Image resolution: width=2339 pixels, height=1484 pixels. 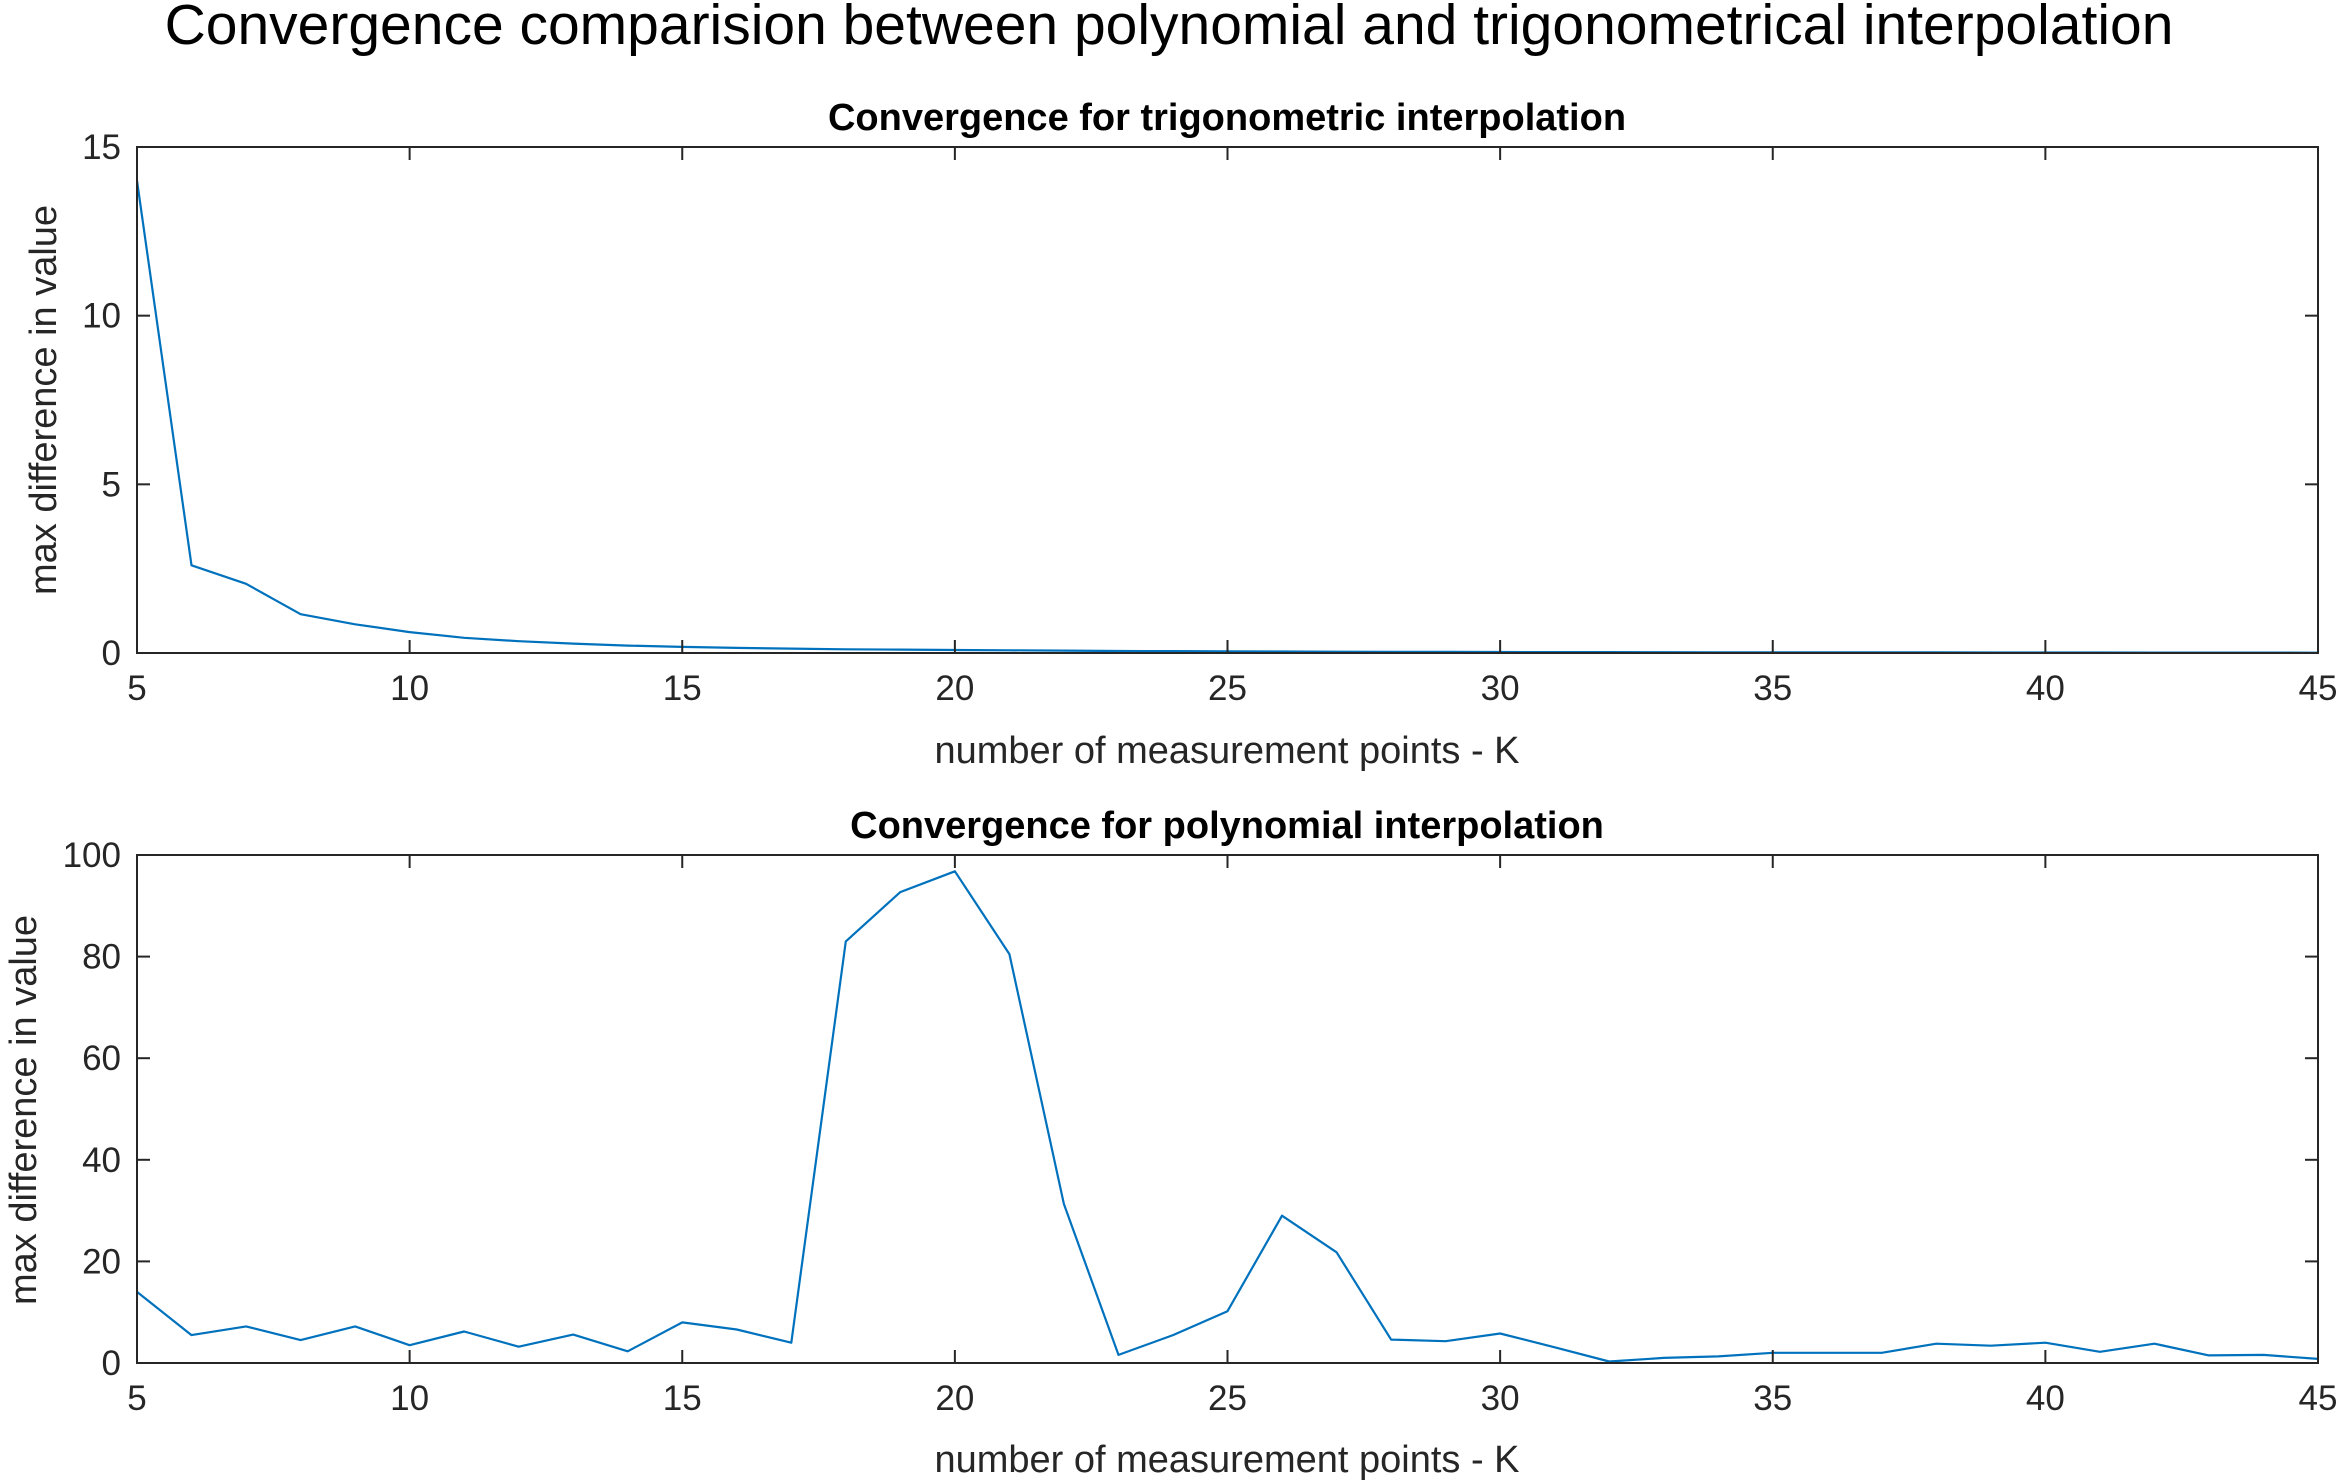 I want to click on polynomial-y-axis-label: max difference in value, so click(x=24, y=1110).